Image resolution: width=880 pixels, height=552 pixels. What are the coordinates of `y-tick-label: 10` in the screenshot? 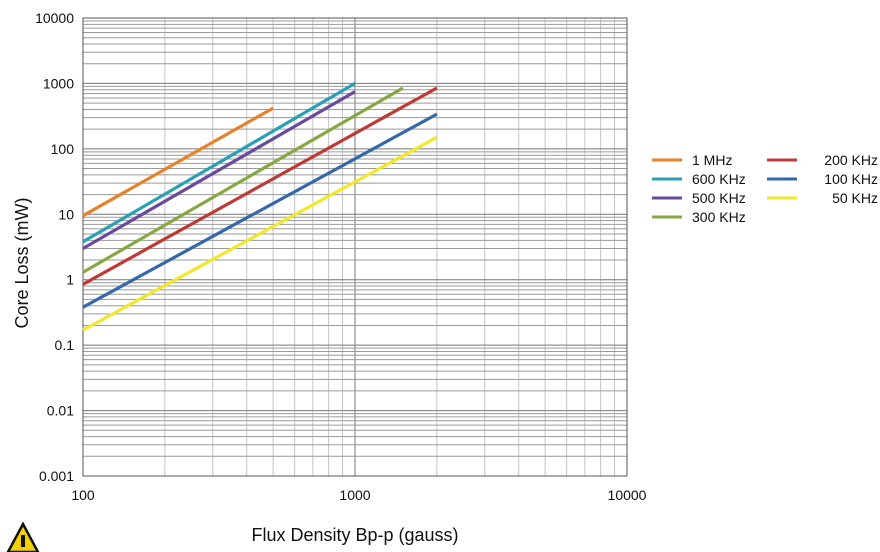 It's located at (66, 214).